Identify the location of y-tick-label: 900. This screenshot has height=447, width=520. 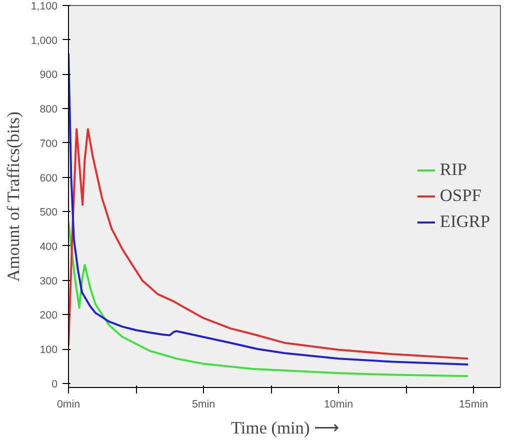
(49, 75).